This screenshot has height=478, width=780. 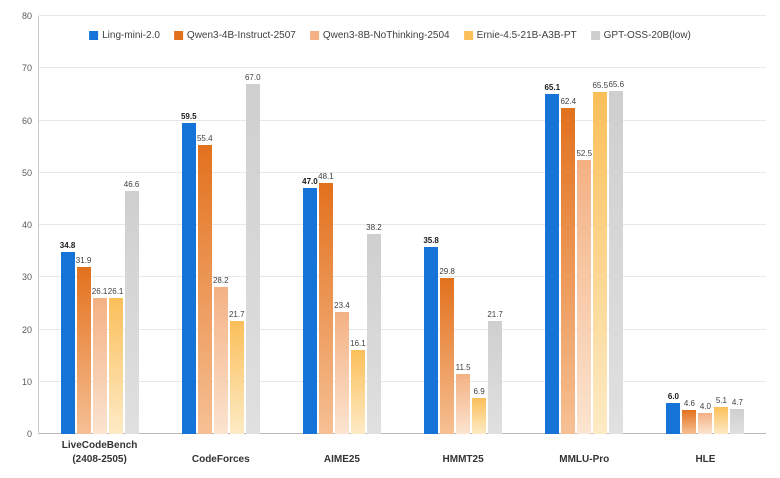 I want to click on legend-item: Ling-mini-2.0, so click(x=124, y=35).